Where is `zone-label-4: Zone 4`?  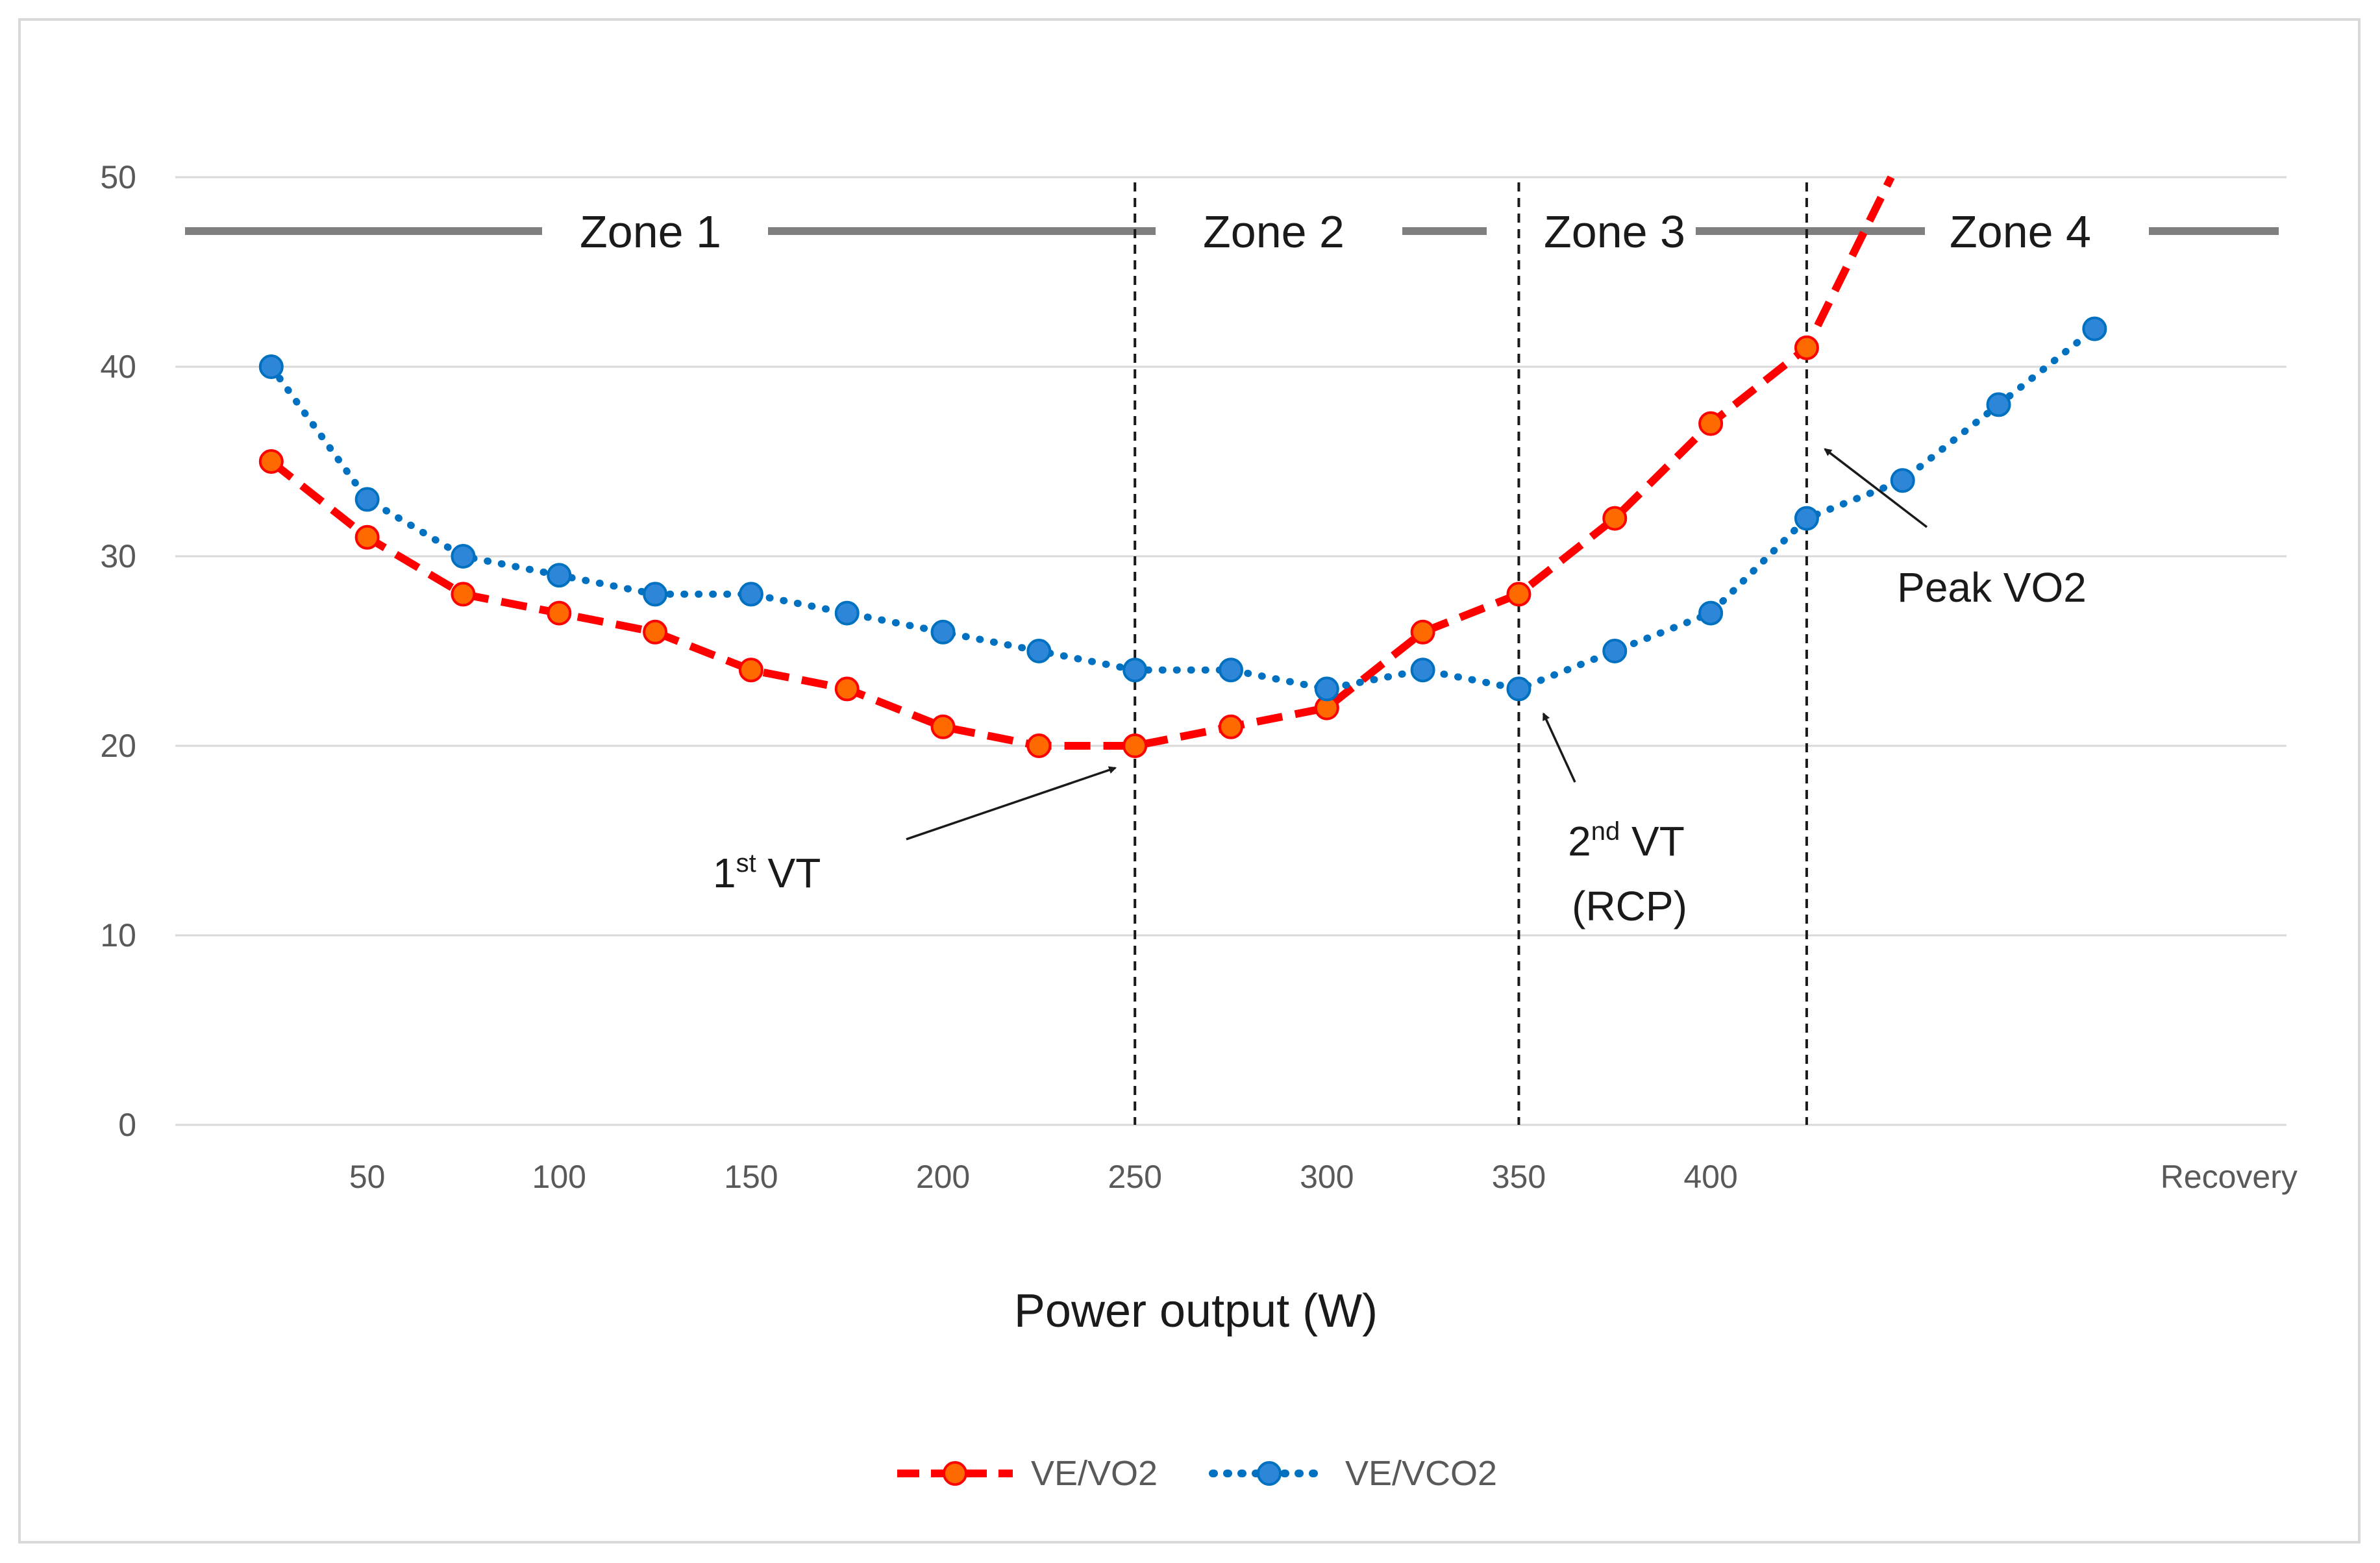 zone-label-4: Zone 4 is located at coordinates (2020, 231).